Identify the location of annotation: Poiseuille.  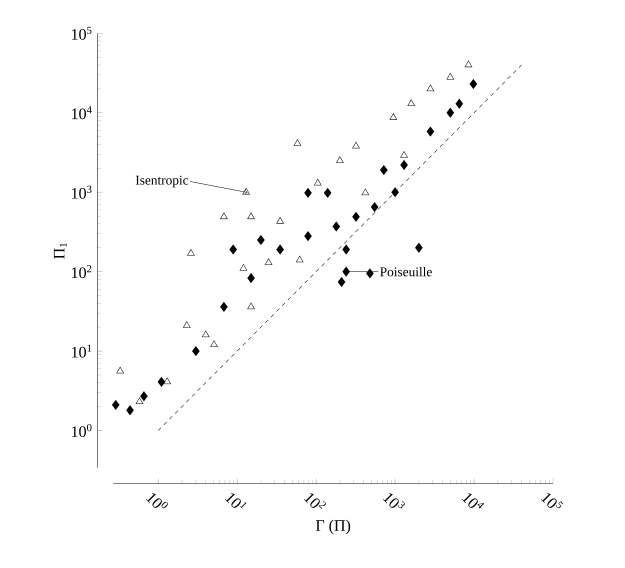
(406, 271).